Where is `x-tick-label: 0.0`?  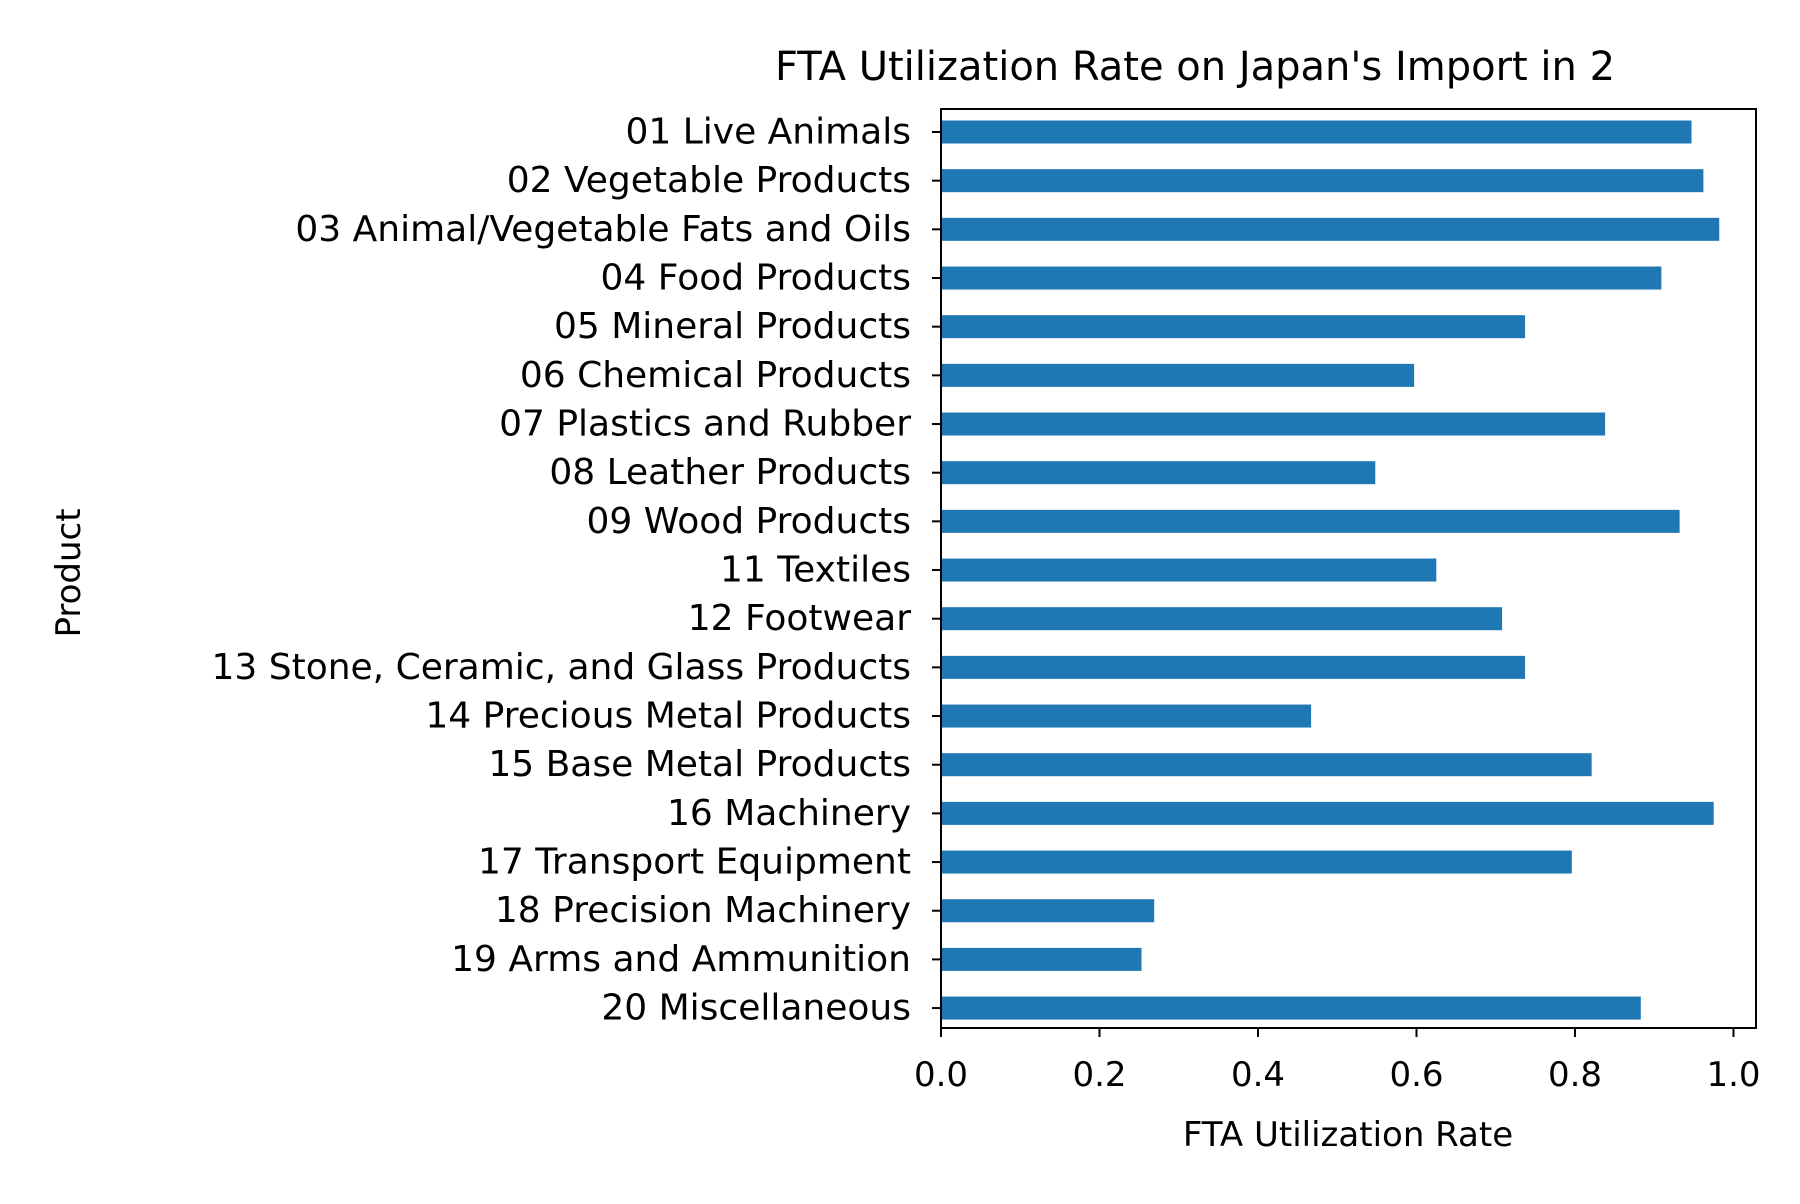 x-tick-label: 0.0 is located at coordinates (941, 1075).